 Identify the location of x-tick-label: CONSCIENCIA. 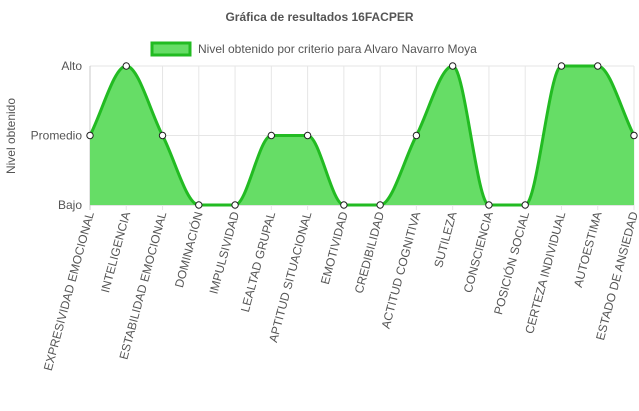
(478, 252).